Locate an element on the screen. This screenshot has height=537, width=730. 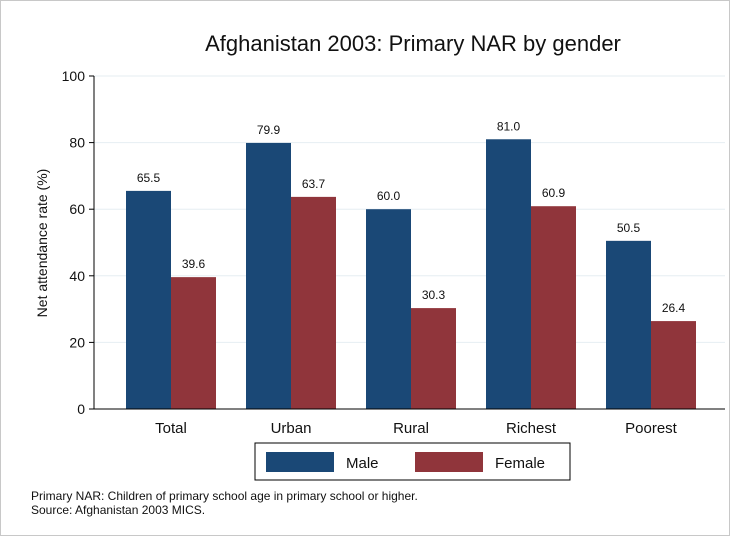
y-tick-label: 60 is located at coordinates (77, 209).